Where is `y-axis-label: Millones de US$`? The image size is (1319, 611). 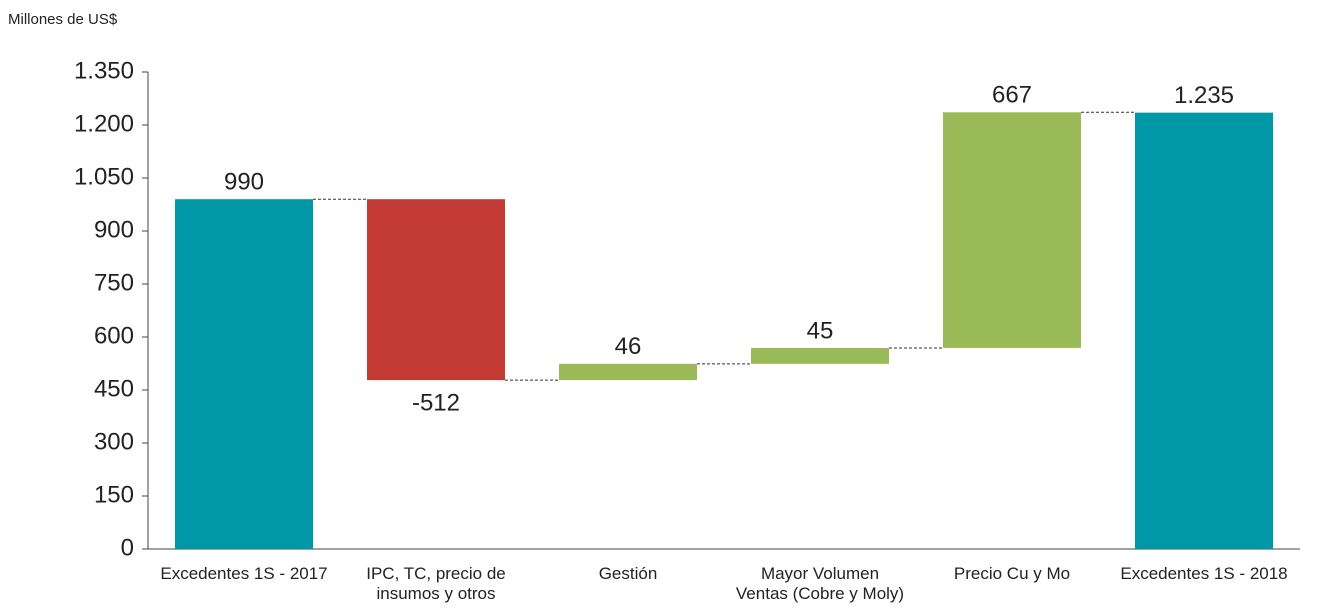
y-axis-label: Millones de US$ is located at coordinates (63, 19).